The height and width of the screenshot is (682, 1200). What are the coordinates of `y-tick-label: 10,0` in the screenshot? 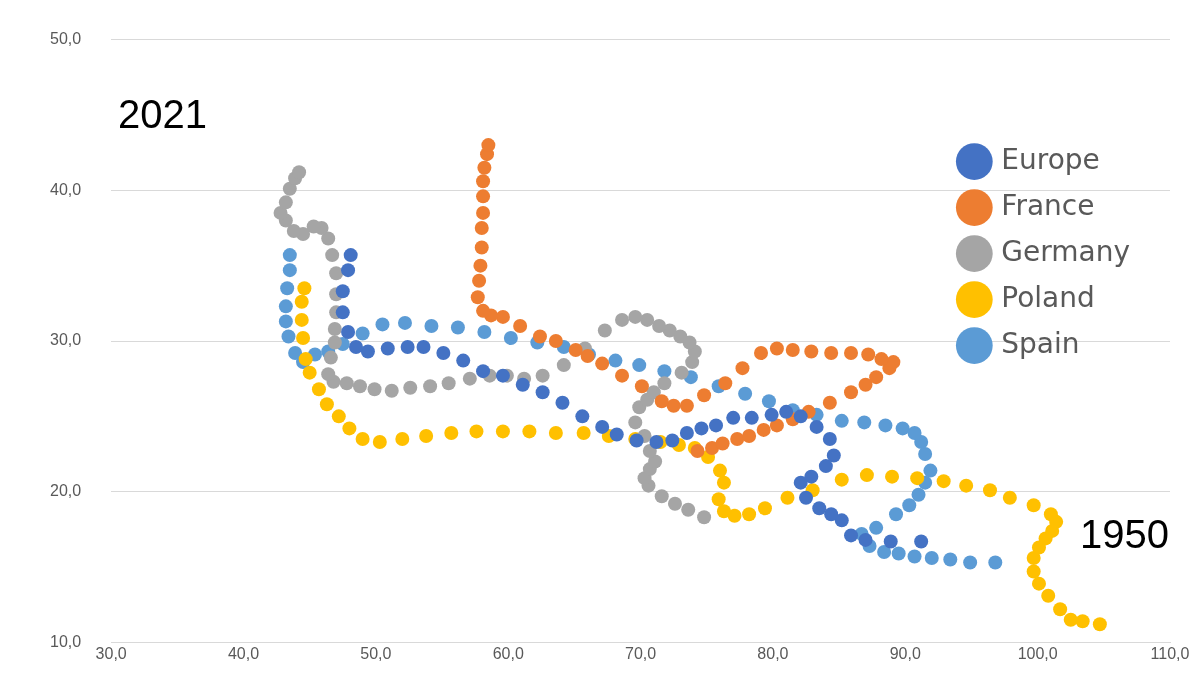 It's located at (66, 641).